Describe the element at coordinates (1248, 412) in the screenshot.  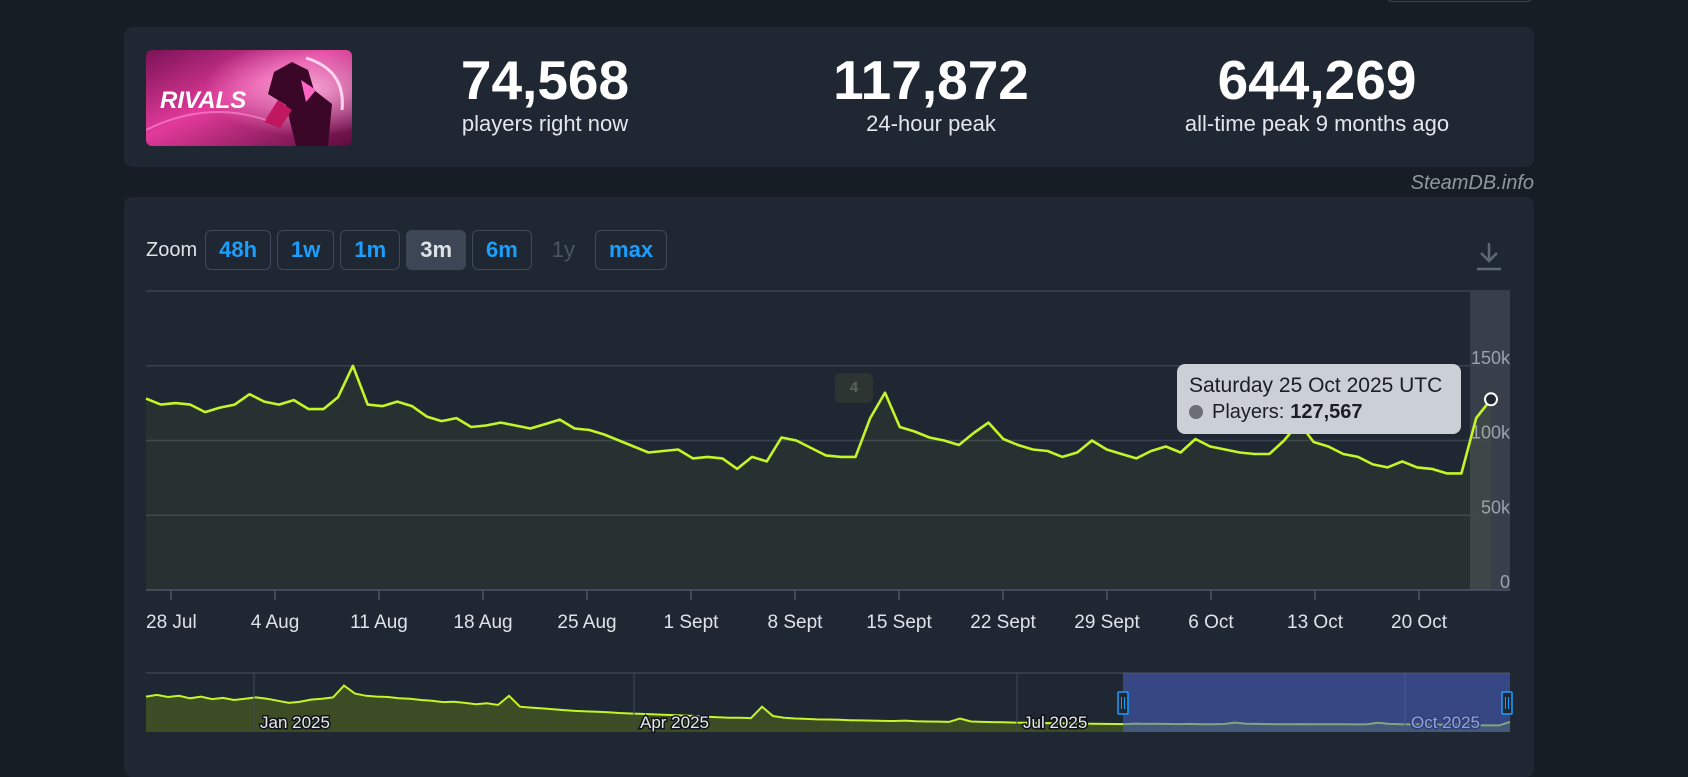
I see `tooltip-series: Players:` at that location.